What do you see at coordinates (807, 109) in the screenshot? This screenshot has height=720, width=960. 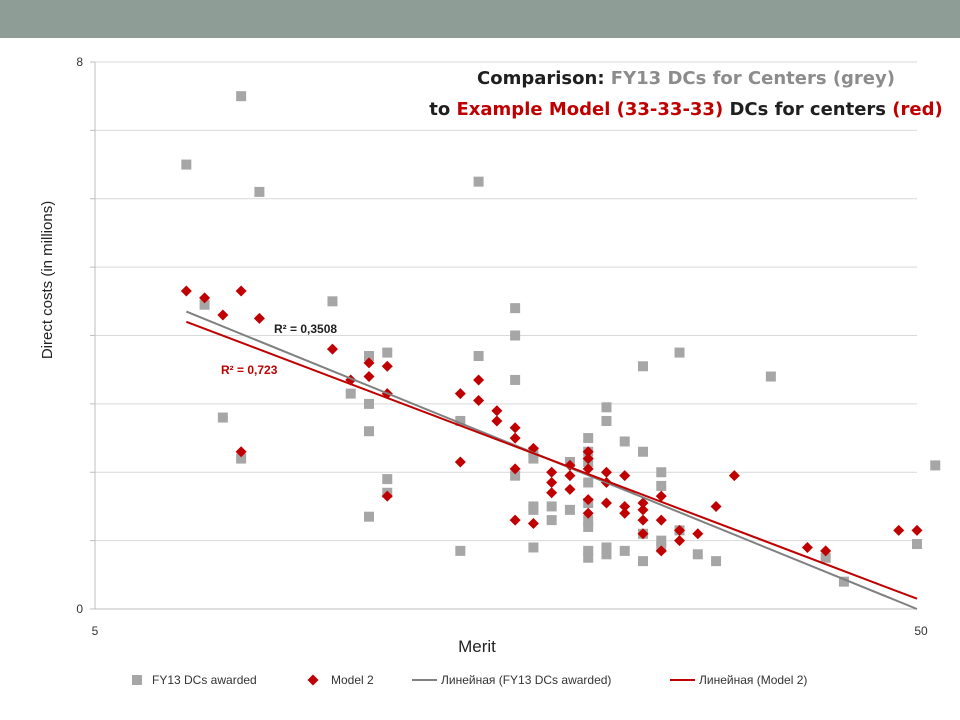 I see `title-segment: DCs for centers` at bounding box center [807, 109].